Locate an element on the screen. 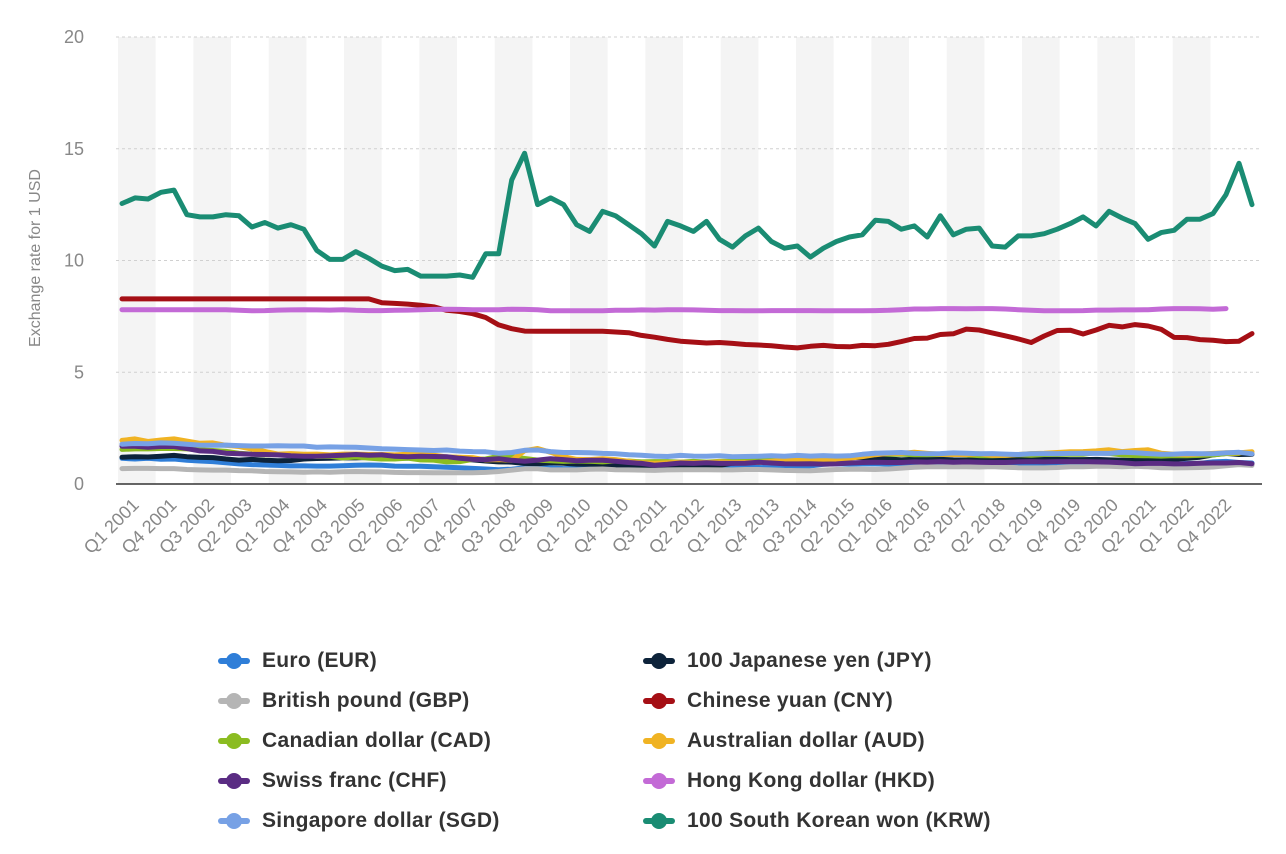 The height and width of the screenshot is (854, 1286). legend-item: 100 South Korean won (KRW) is located at coordinates (817, 821).